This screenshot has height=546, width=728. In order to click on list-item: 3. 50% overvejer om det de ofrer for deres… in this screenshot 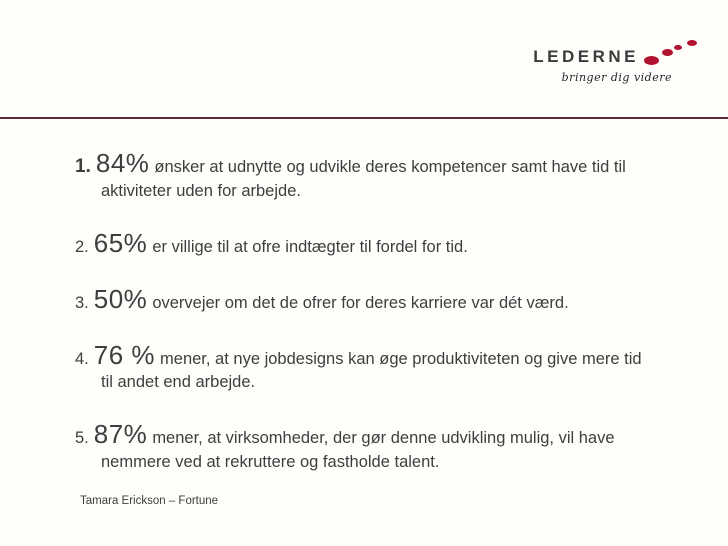, I will do `click(362, 301)`.